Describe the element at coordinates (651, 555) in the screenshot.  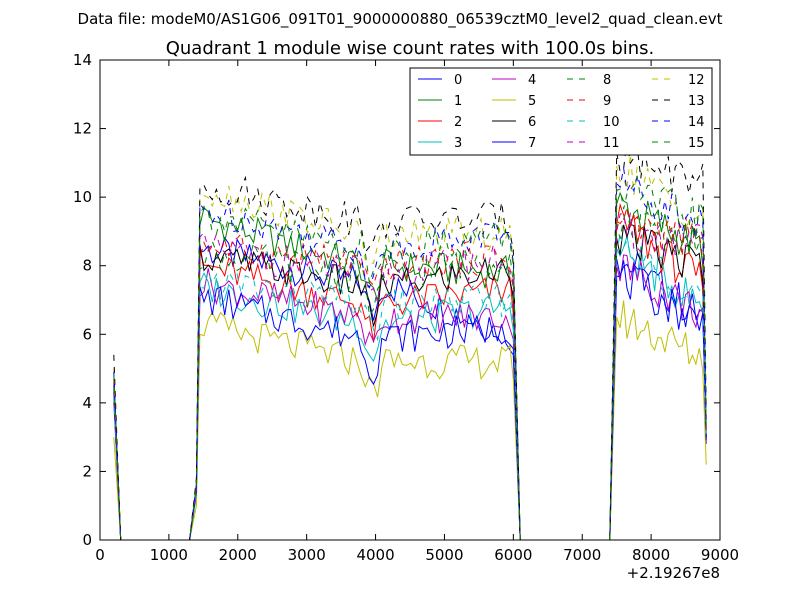
I see `x-tick-label: 8000` at that location.